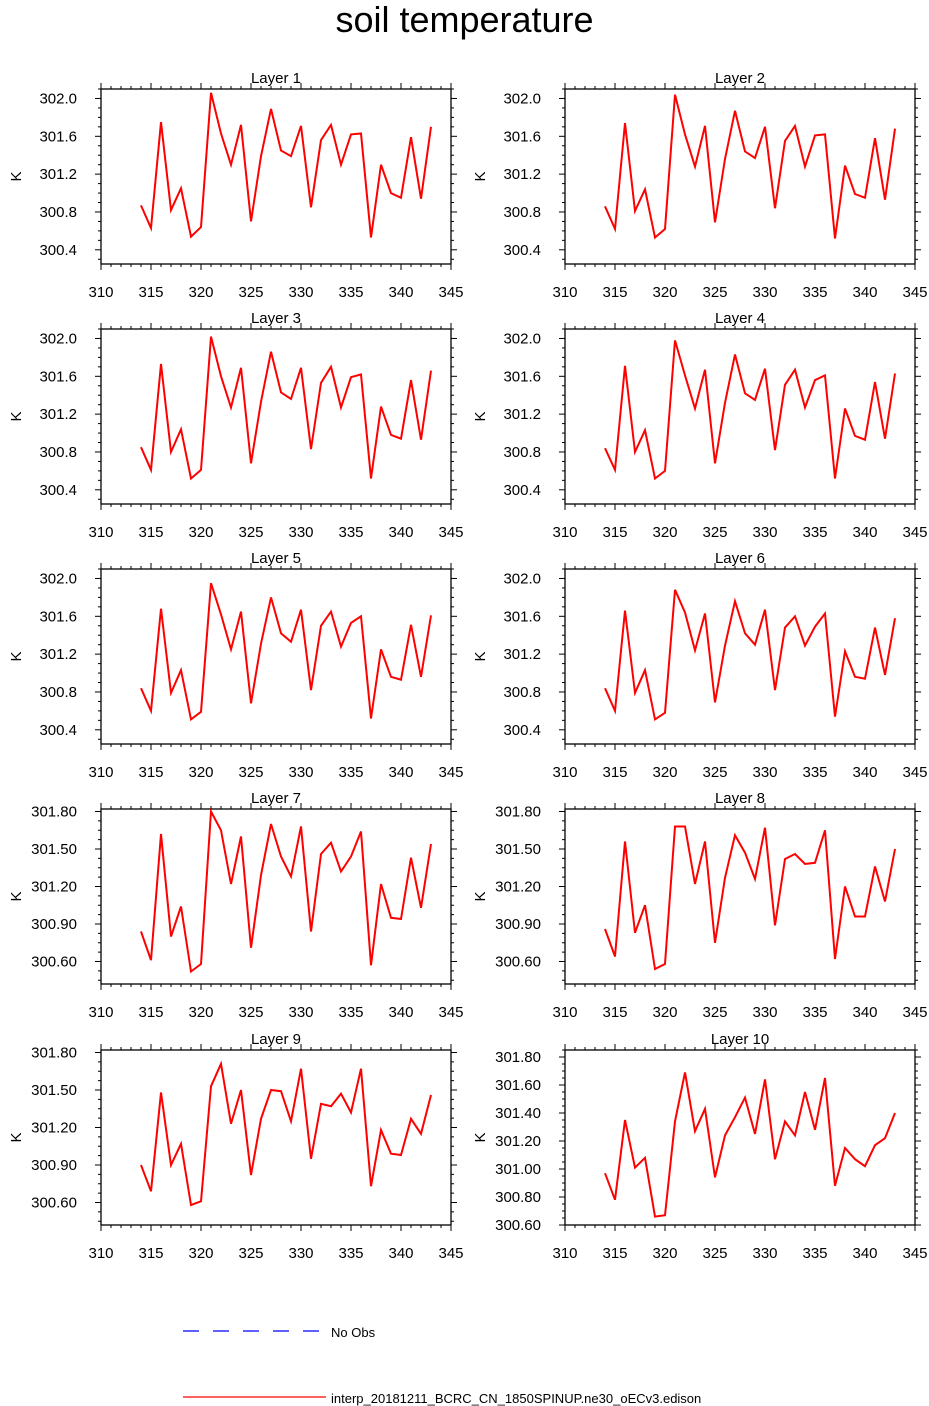 The image size is (929, 1406). I want to click on panel-title: Layer 9, so click(276, 1039).